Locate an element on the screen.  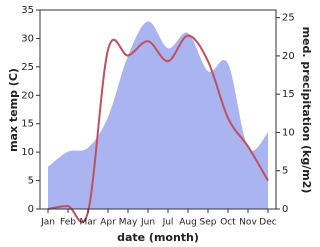
x-tick-label: Jul is located at coordinates (168, 223).